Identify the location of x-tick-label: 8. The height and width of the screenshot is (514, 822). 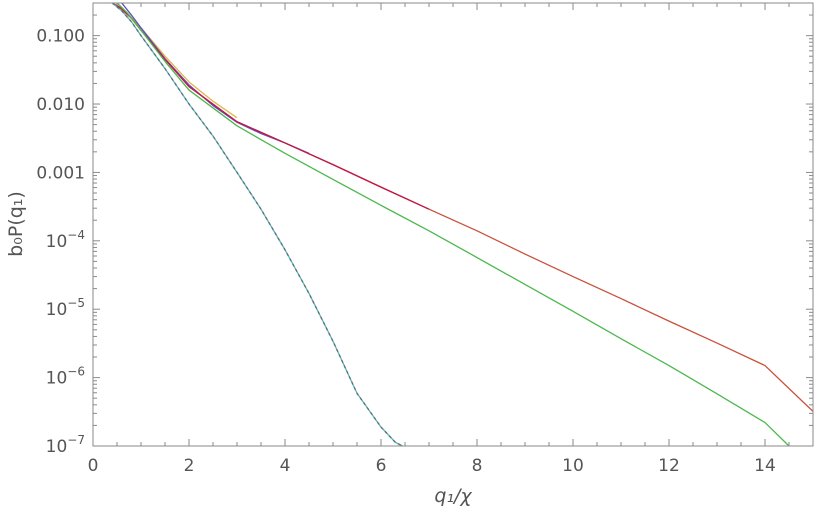
(477, 466).